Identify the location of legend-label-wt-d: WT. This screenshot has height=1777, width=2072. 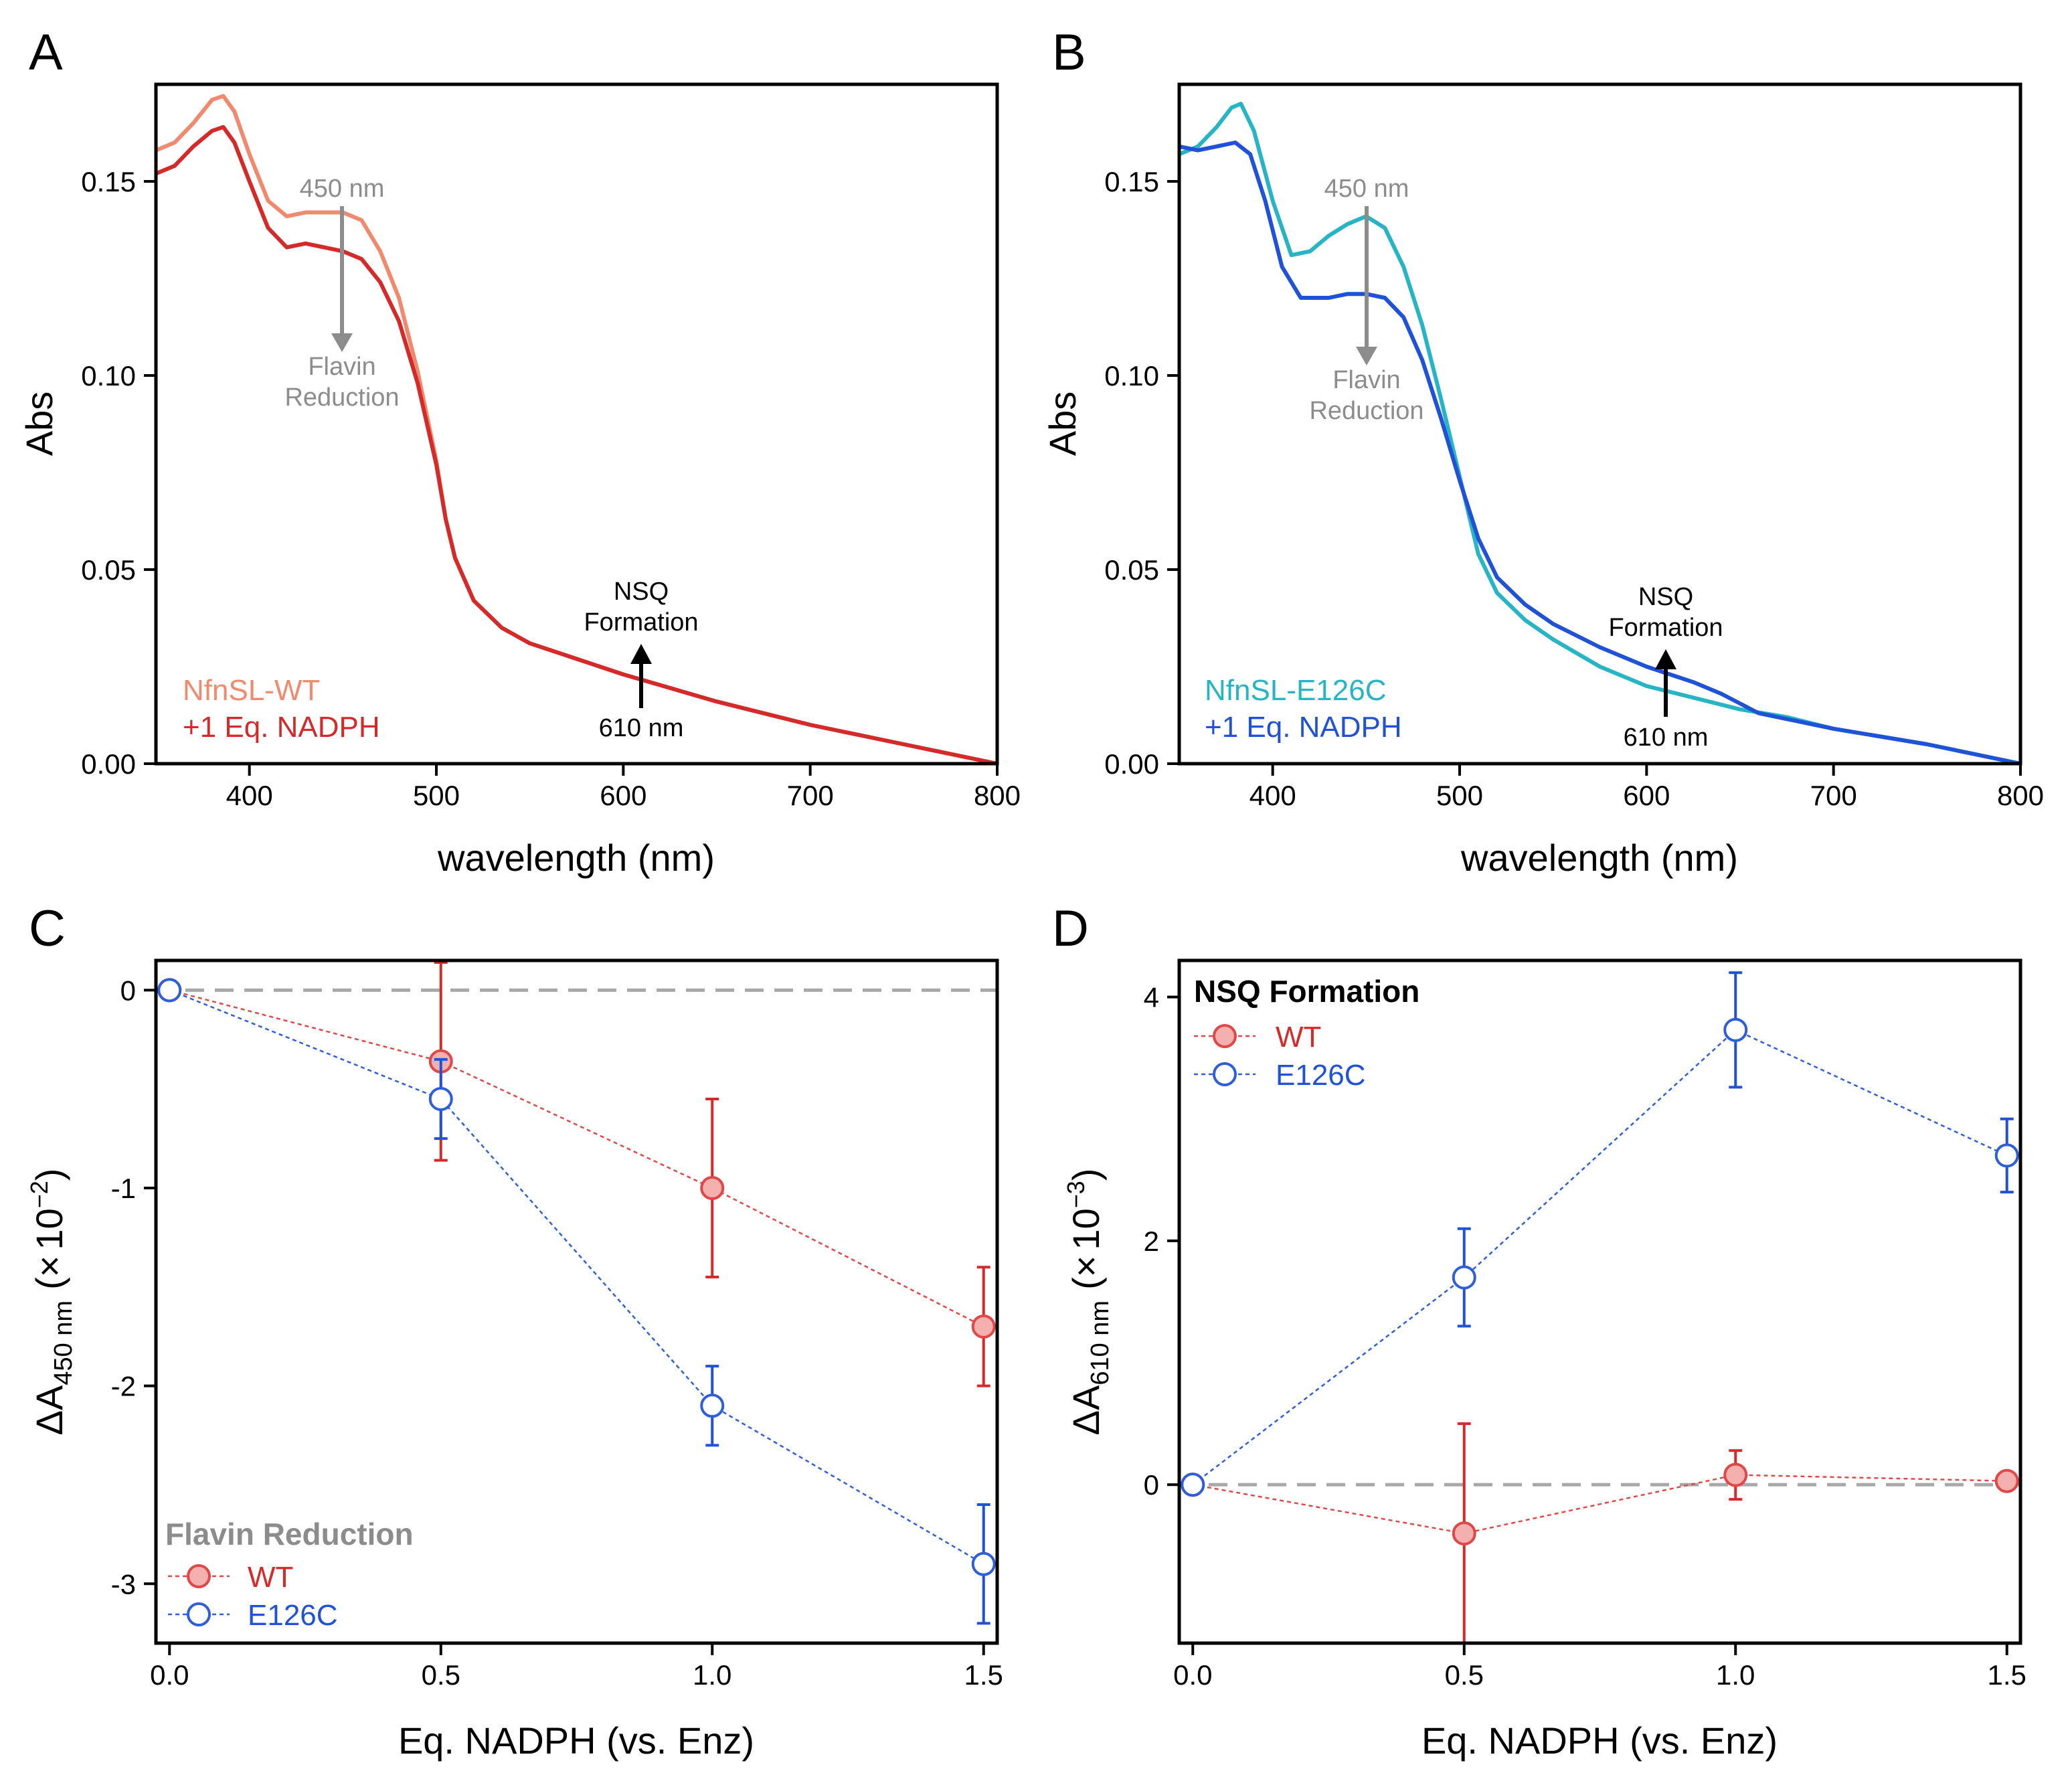
(1298, 1037).